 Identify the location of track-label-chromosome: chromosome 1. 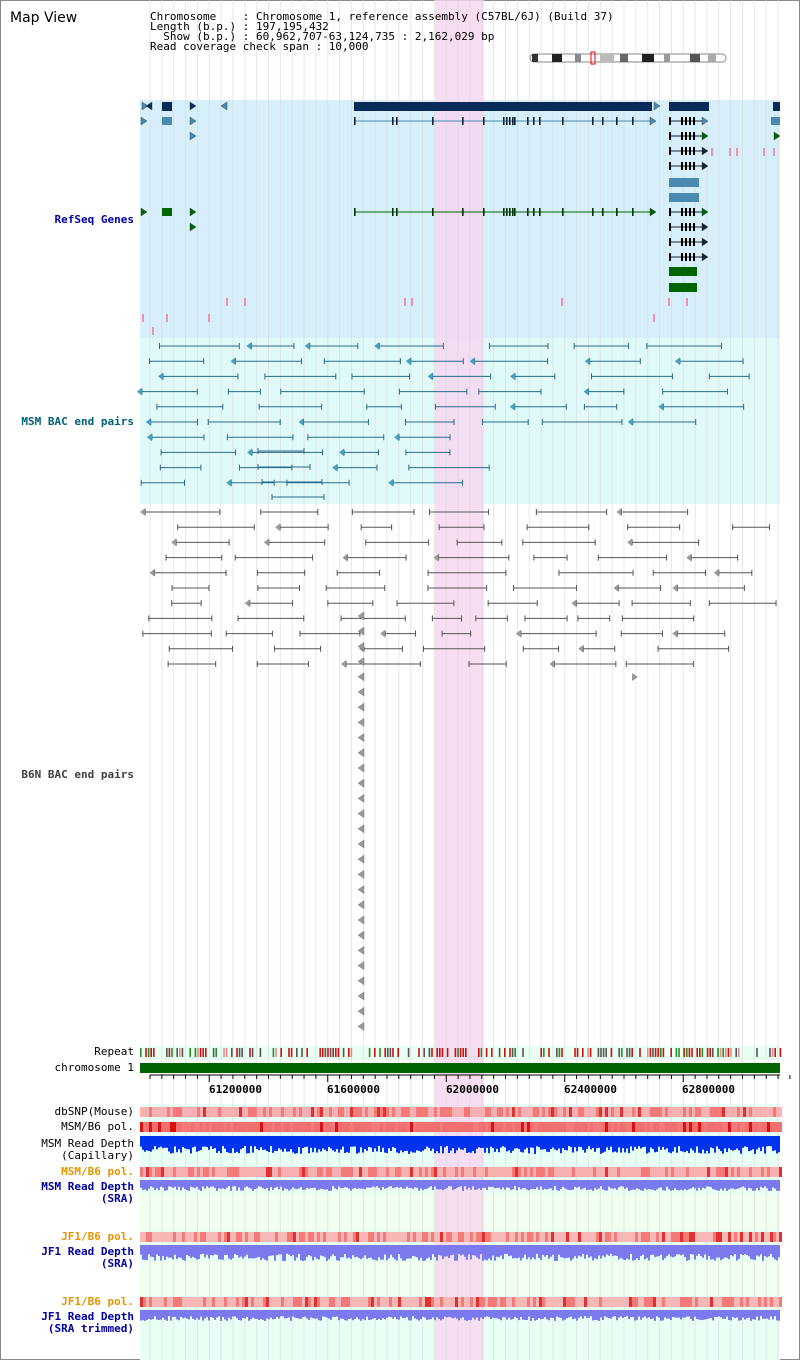
(94, 1067).